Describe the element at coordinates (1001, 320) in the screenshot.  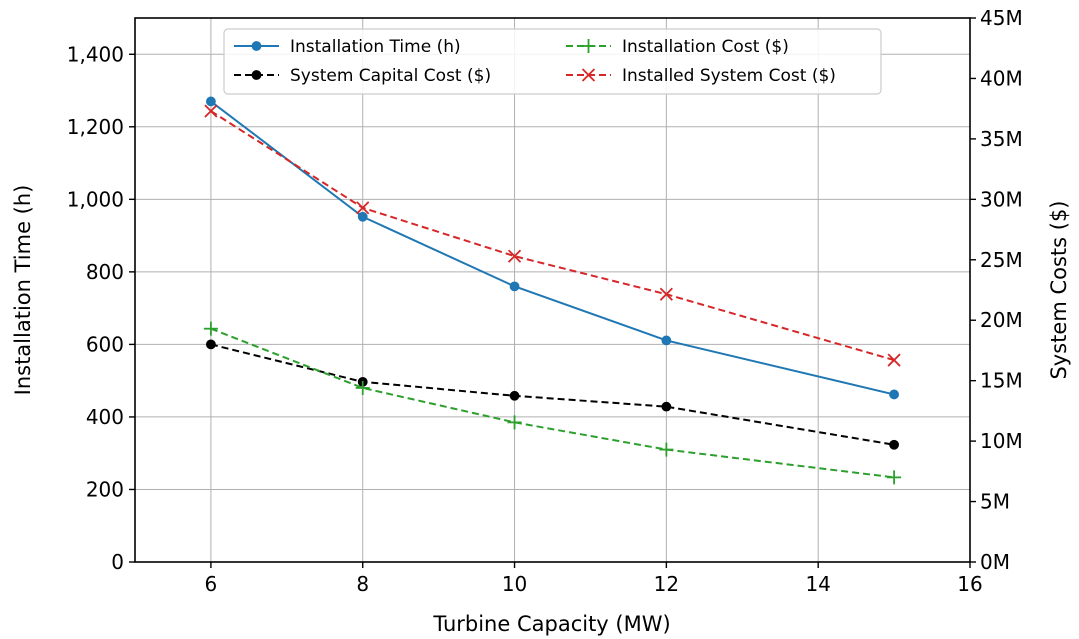
I see `y2-tick-label: 20M` at that location.